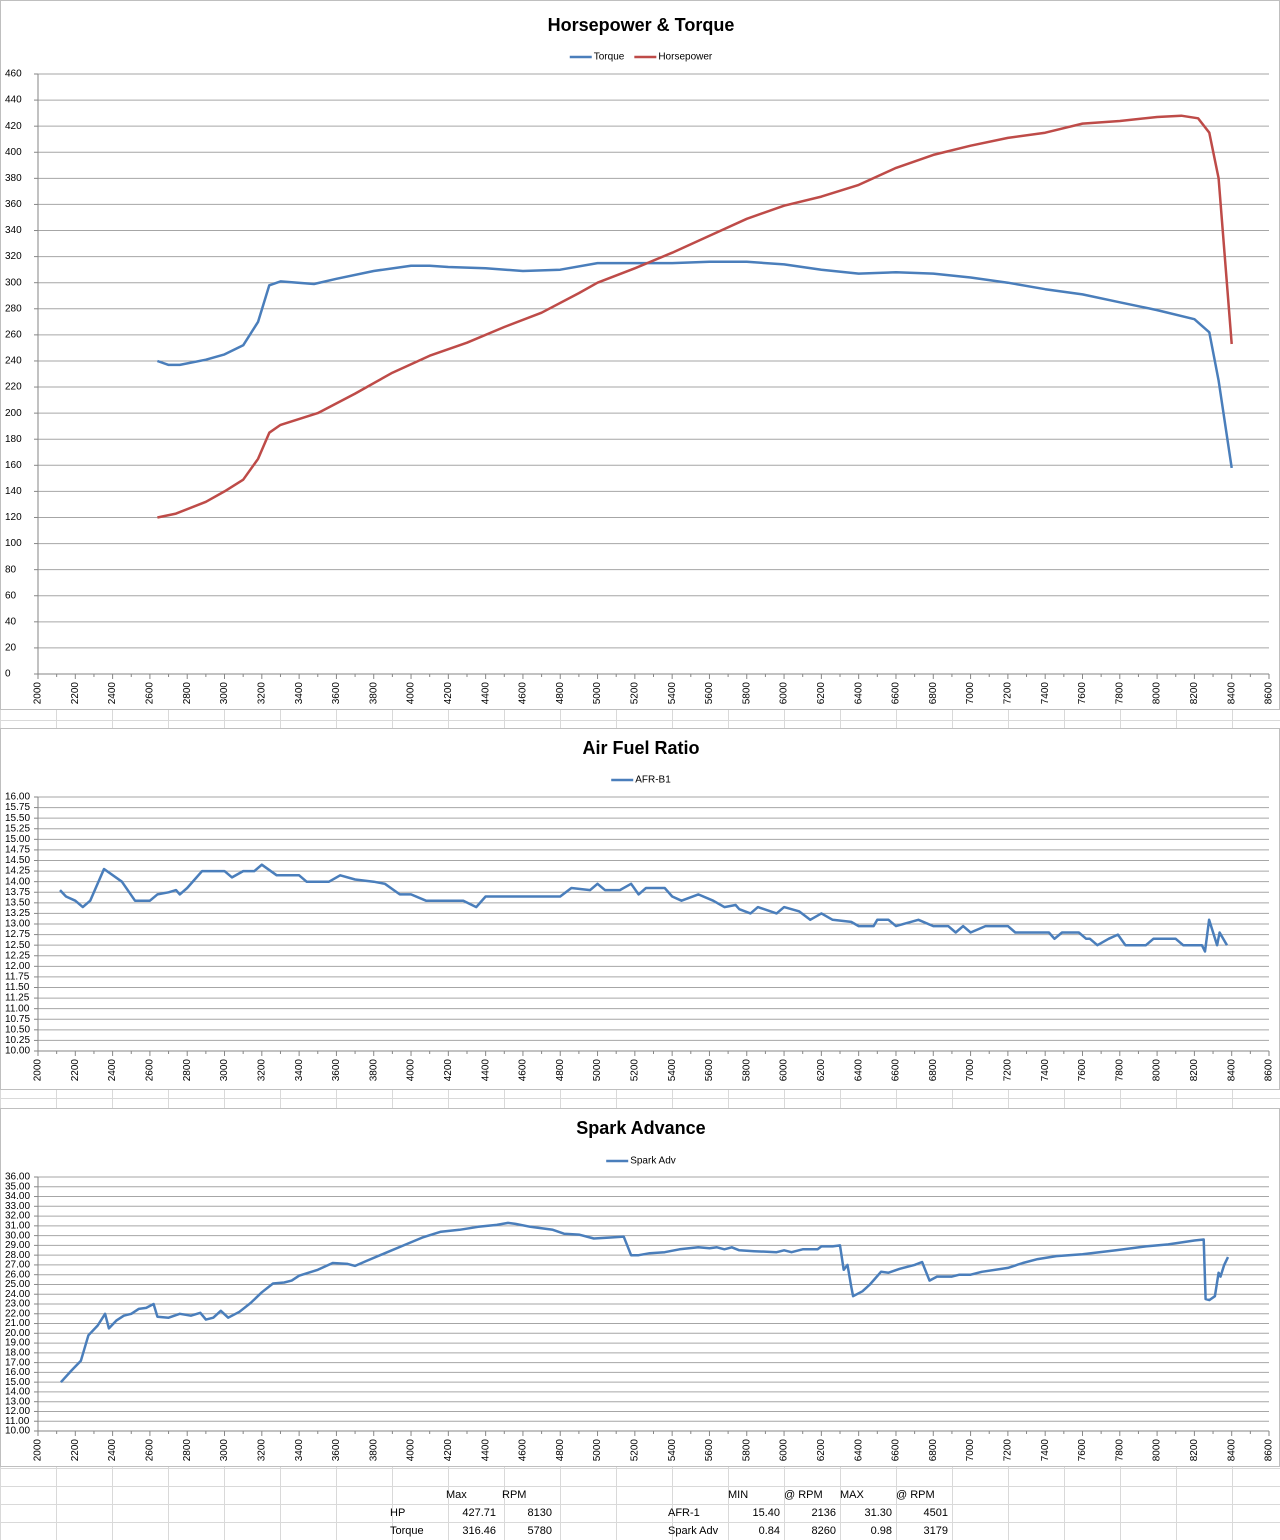  What do you see at coordinates (224, 1450) in the screenshot?
I see `x-tick-label: 3000` at bounding box center [224, 1450].